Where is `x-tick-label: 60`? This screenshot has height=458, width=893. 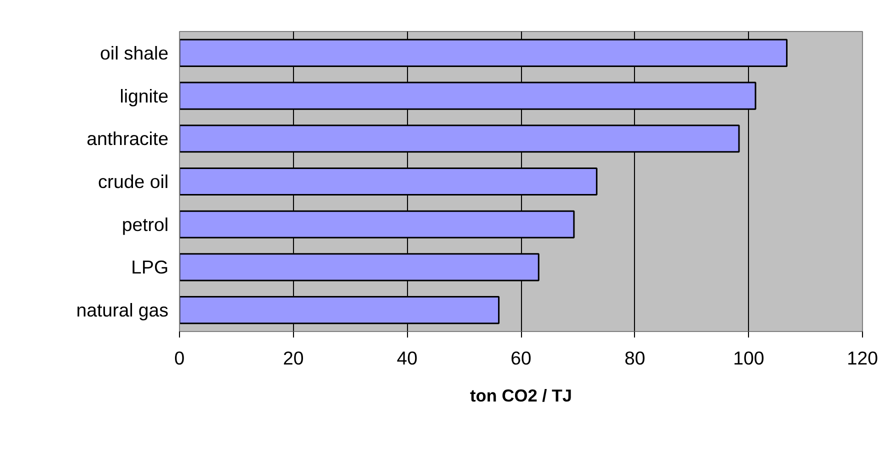
x-tick-label: 60 is located at coordinates (521, 358).